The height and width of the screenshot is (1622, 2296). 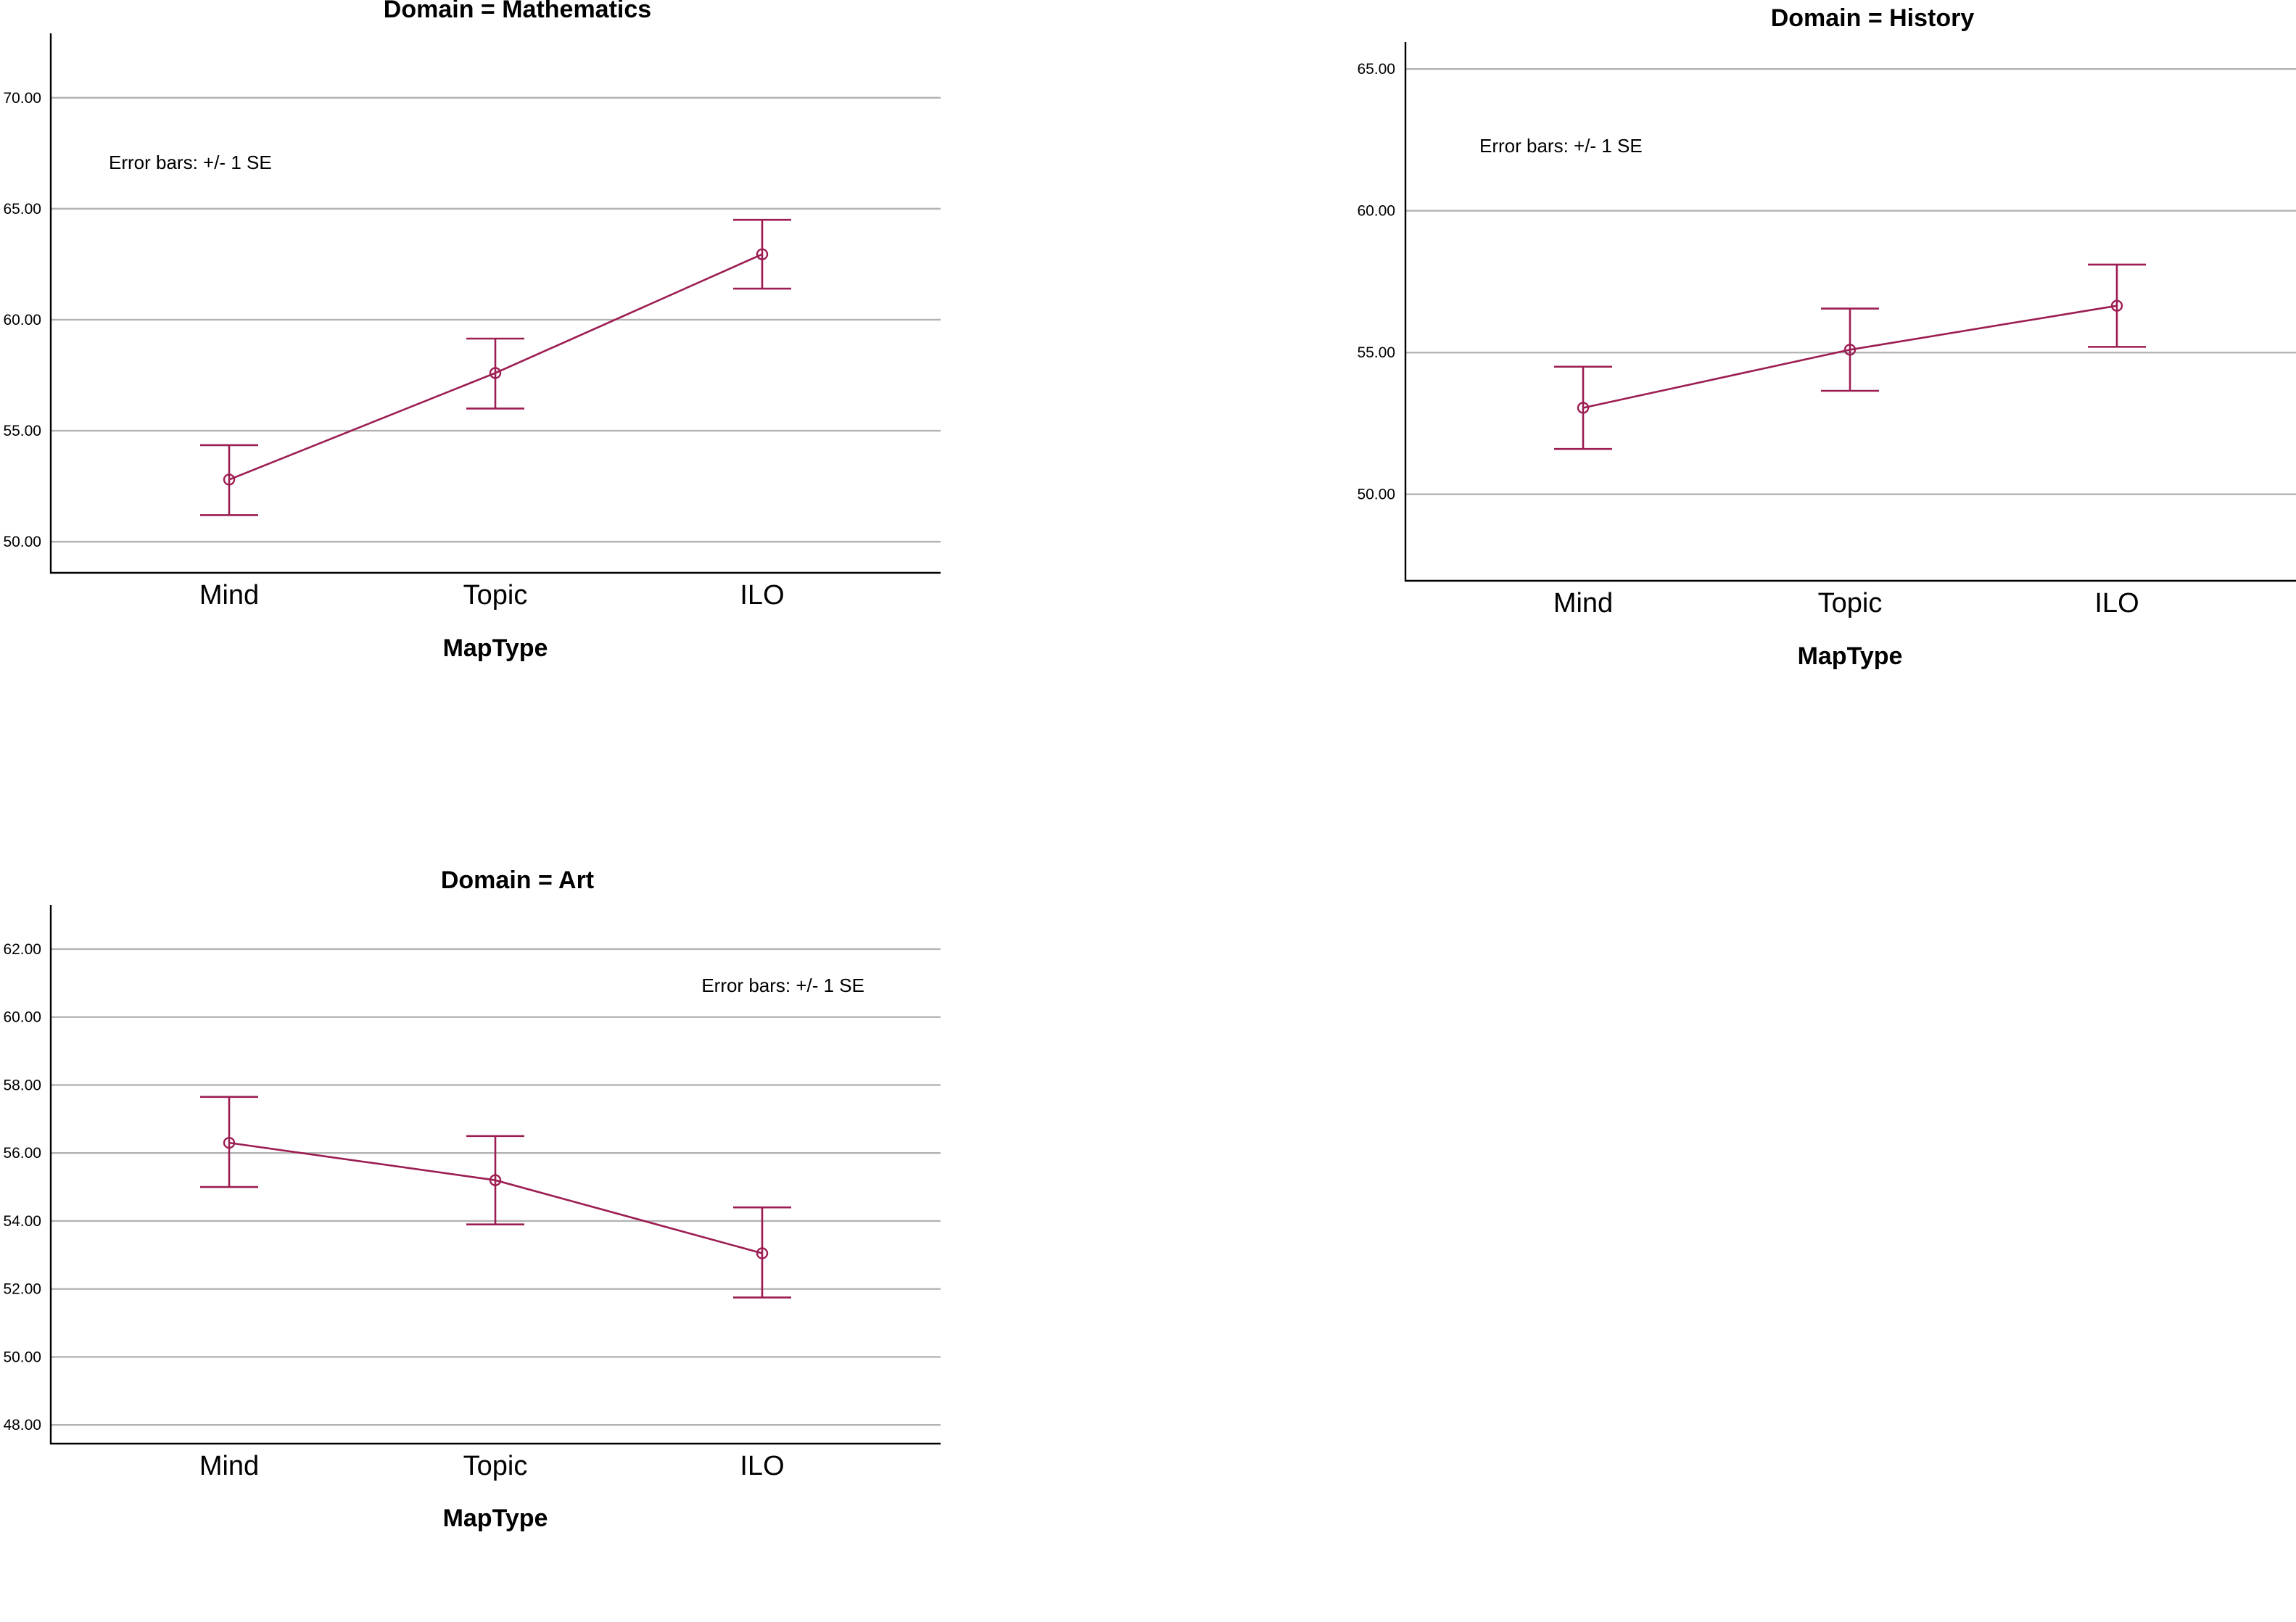 I want to click on y-tick-label: 62.00, so click(x=22, y=949).